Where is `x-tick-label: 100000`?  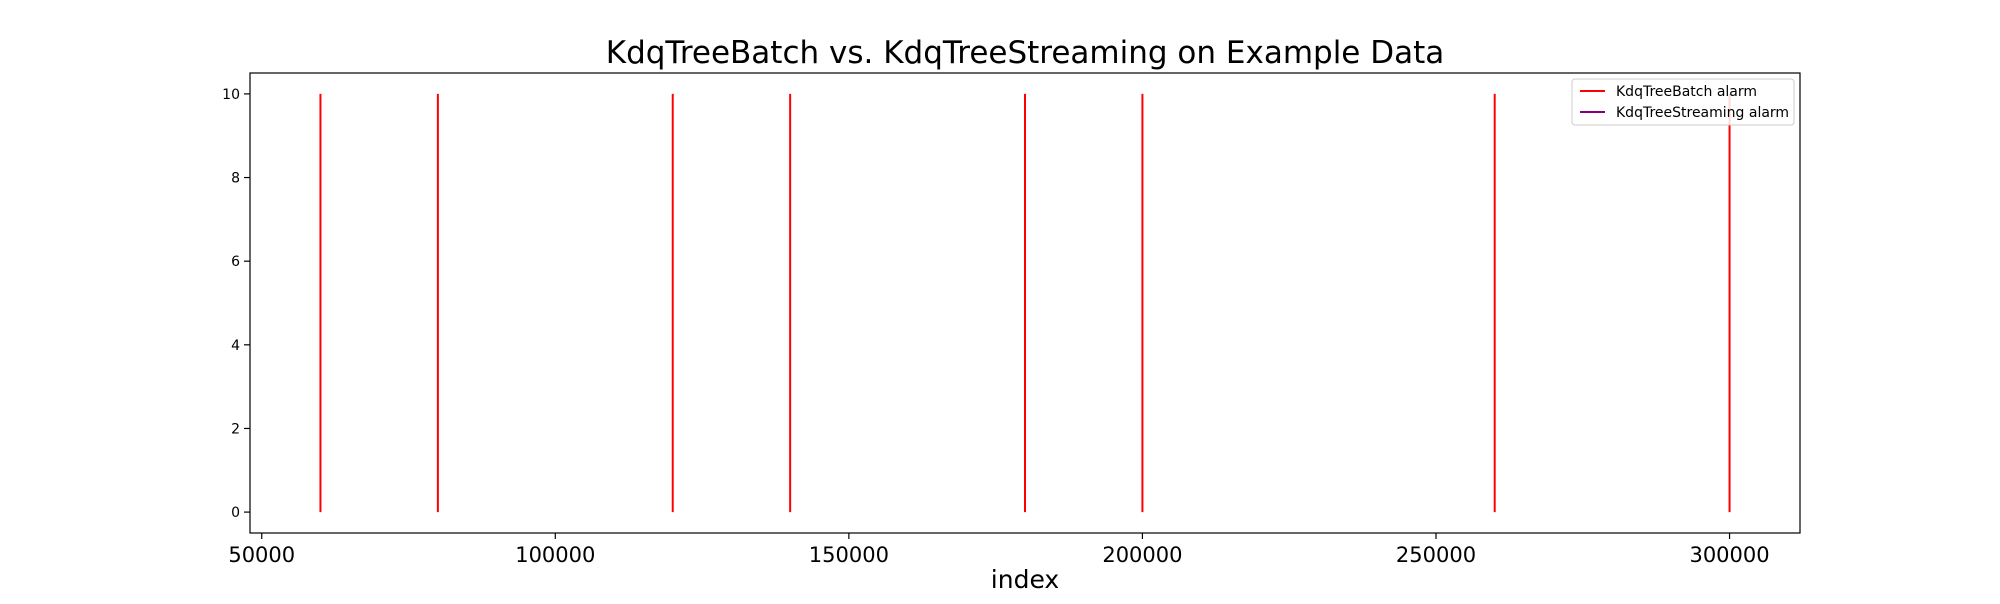
x-tick-label: 100000 is located at coordinates (555, 555).